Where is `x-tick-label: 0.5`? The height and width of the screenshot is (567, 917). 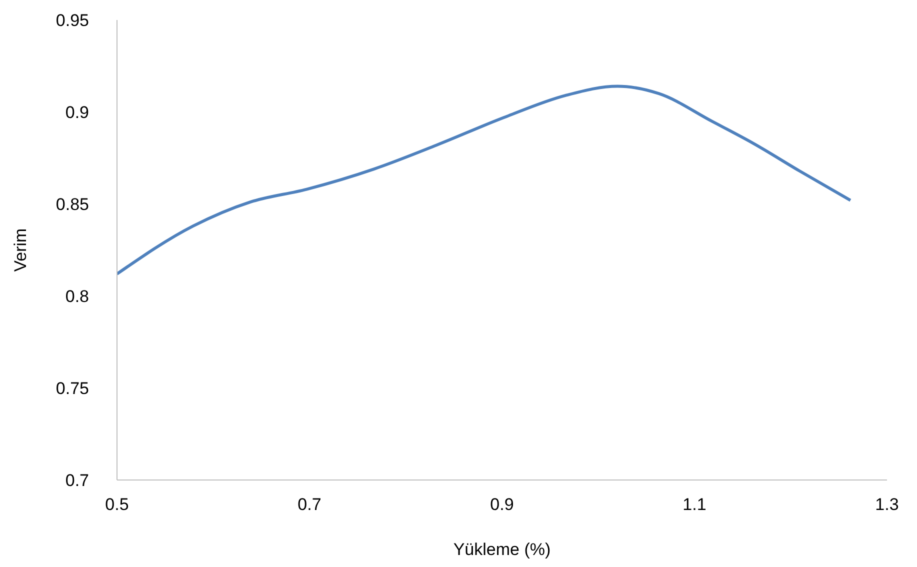 x-tick-label: 0.5 is located at coordinates (117, 504).